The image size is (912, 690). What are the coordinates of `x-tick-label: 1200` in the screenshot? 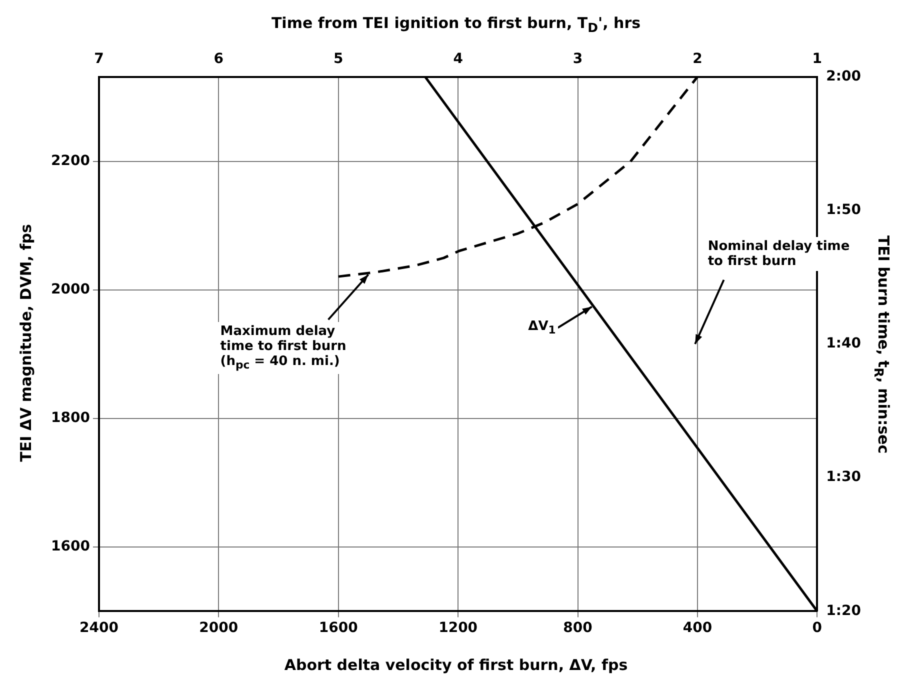 It's located at (458, 628).